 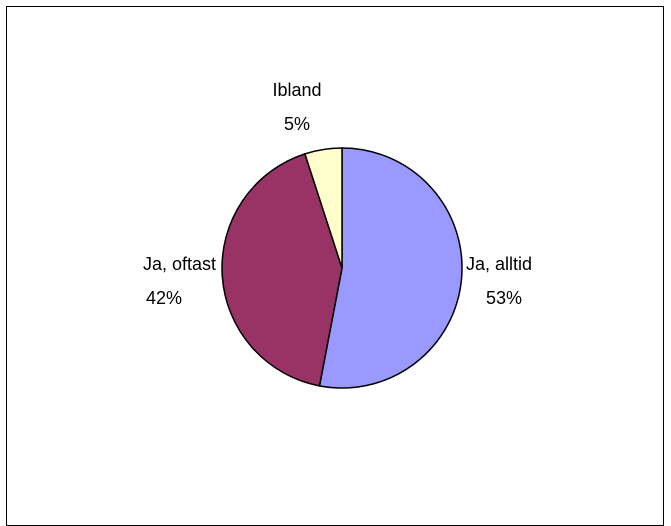 I want to click on slice-label-1: Ja, alltid, so click(x=499, y=264).